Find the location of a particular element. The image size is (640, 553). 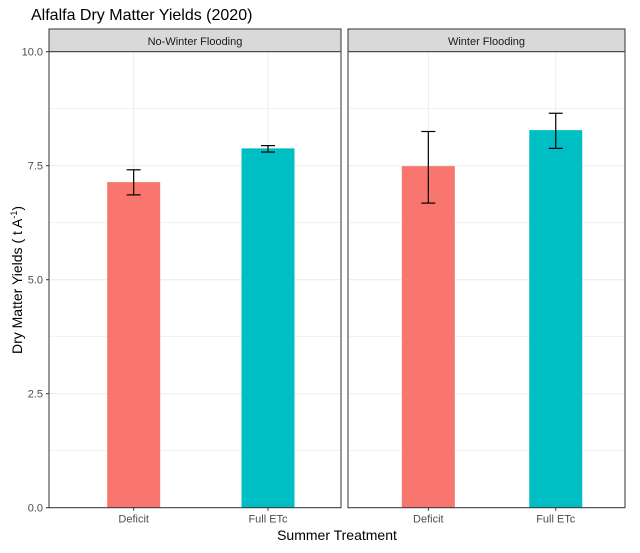

chart-title: Alfalfa Dry Matter Yields (2020) is located at coordinates (141, 15).